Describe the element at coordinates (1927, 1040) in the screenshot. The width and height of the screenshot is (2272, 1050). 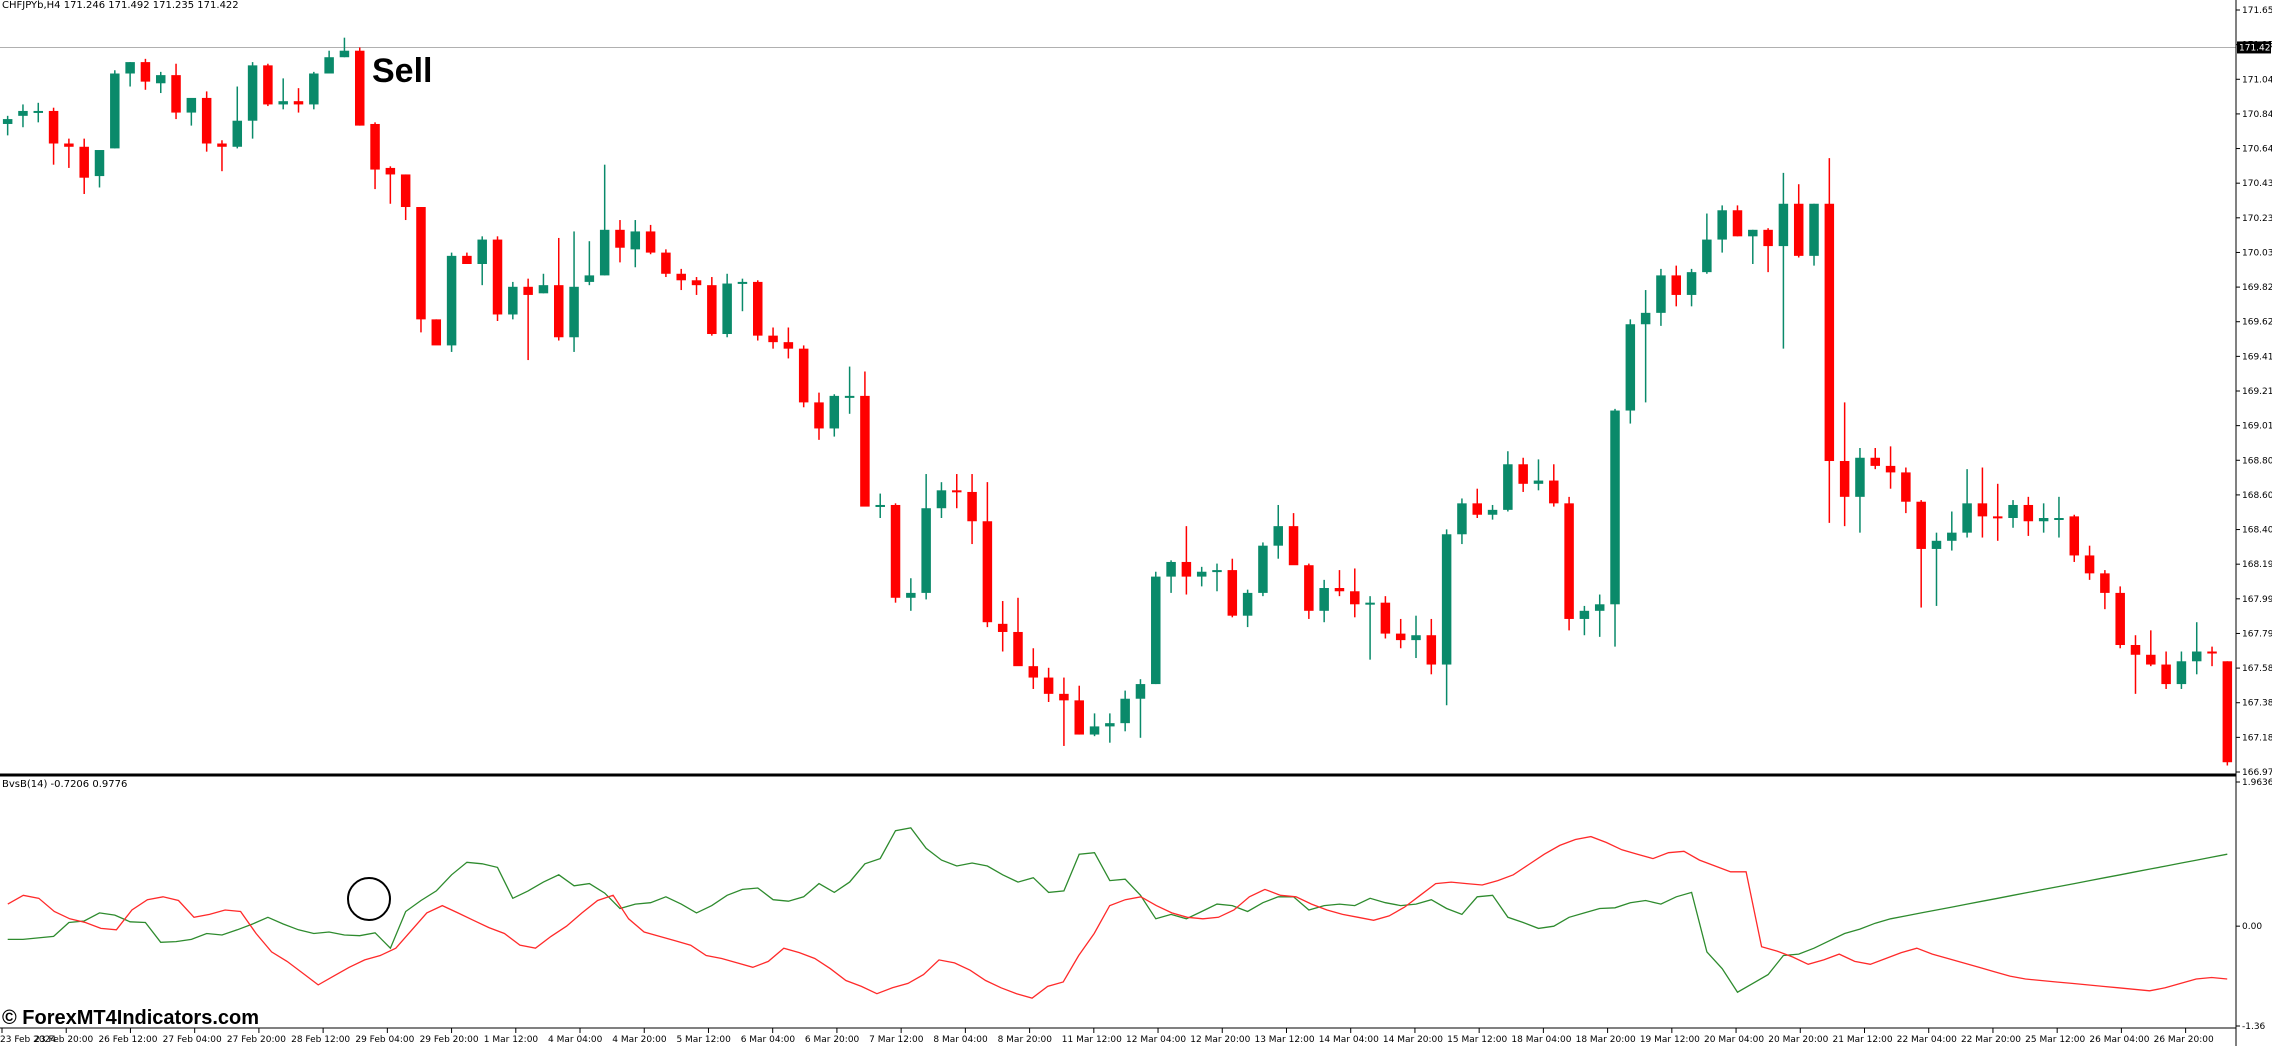
I see `time-tick-label: 22 Mar 04:00` at that location.